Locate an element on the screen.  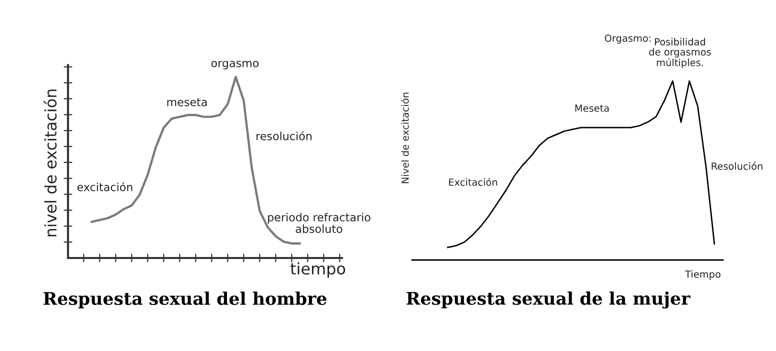
x-axis-title: tiempo is located at coordinates (318, 270).